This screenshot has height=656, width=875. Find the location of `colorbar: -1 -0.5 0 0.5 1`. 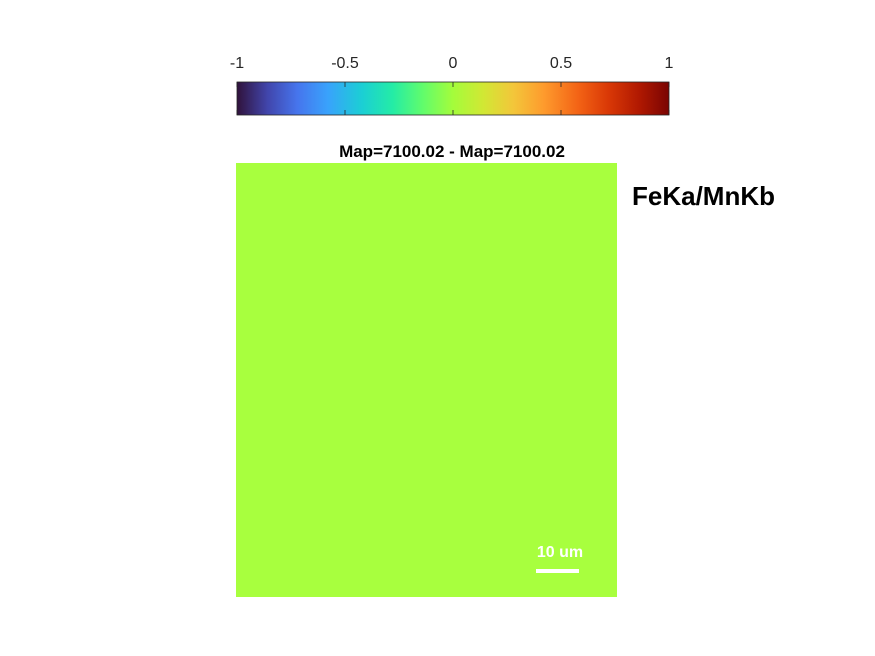

colorbar: -1 -0.5 0 0.5 1 is located at coordinates (452, 85).